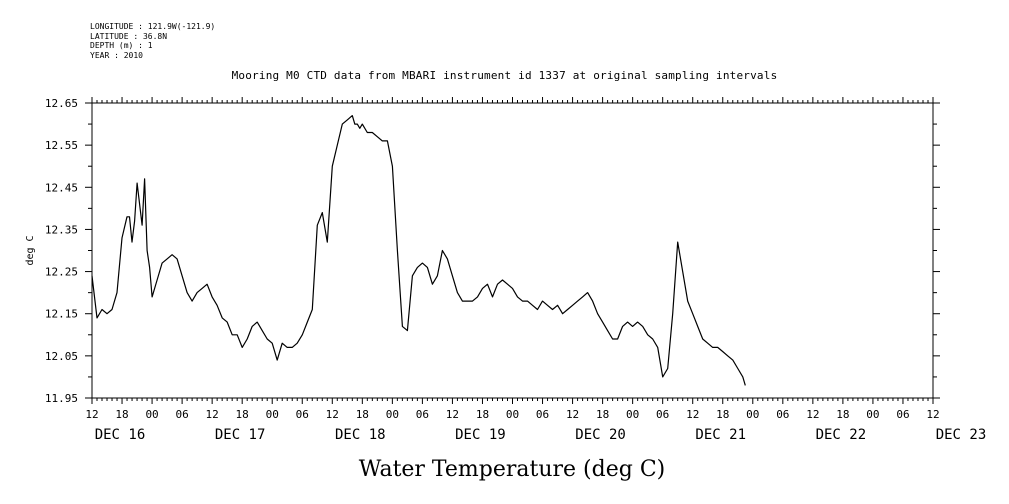 This screenshot has height=504, width=1009. Describe the element at coordinates (961, 435) in the screenshot. I see `x-day-label: DEC 23` at that location.